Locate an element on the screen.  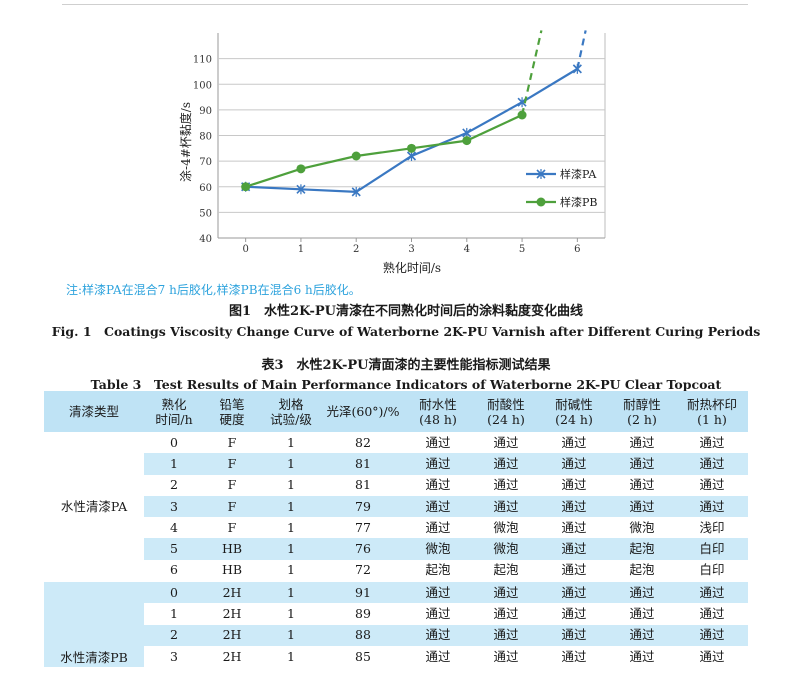
header-line: 光泽(60°)/% is located at coordinates (363, 411).